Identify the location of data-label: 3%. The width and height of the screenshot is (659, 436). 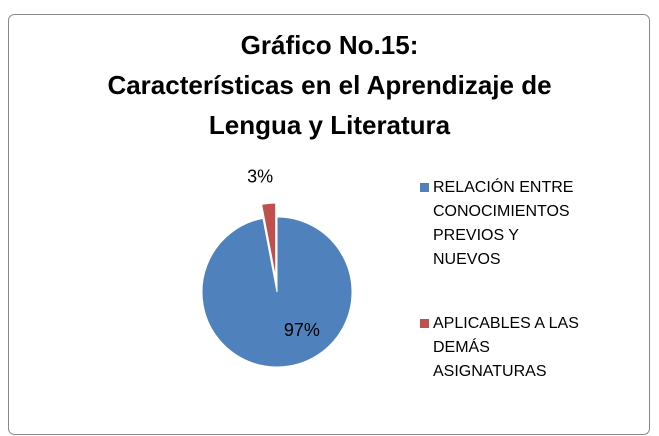
(260, 176).